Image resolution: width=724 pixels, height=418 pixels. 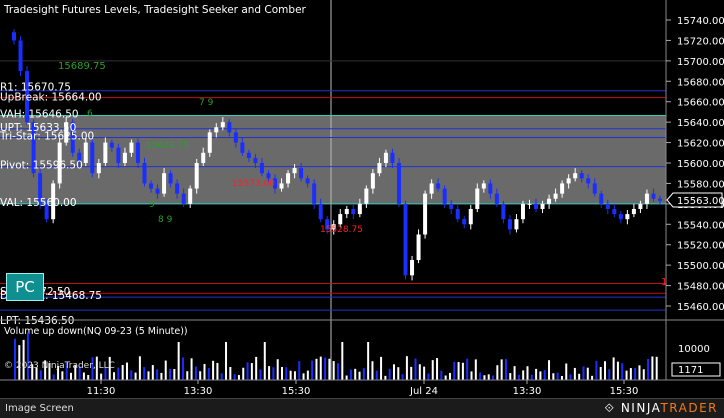 What do you see at coordinates (167, 146) in the screenshot?
I see `green-mid-annotation: 15623.75` at bounding box center [167, 146].